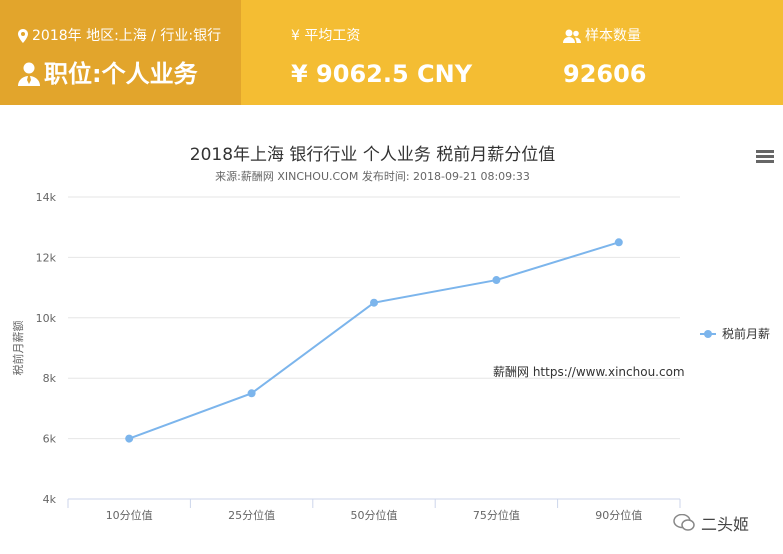  Describe the element at coordinates (382, 74) in the screenshot. I see `salary-value: ¥ 9062.5 CNY` at that location.